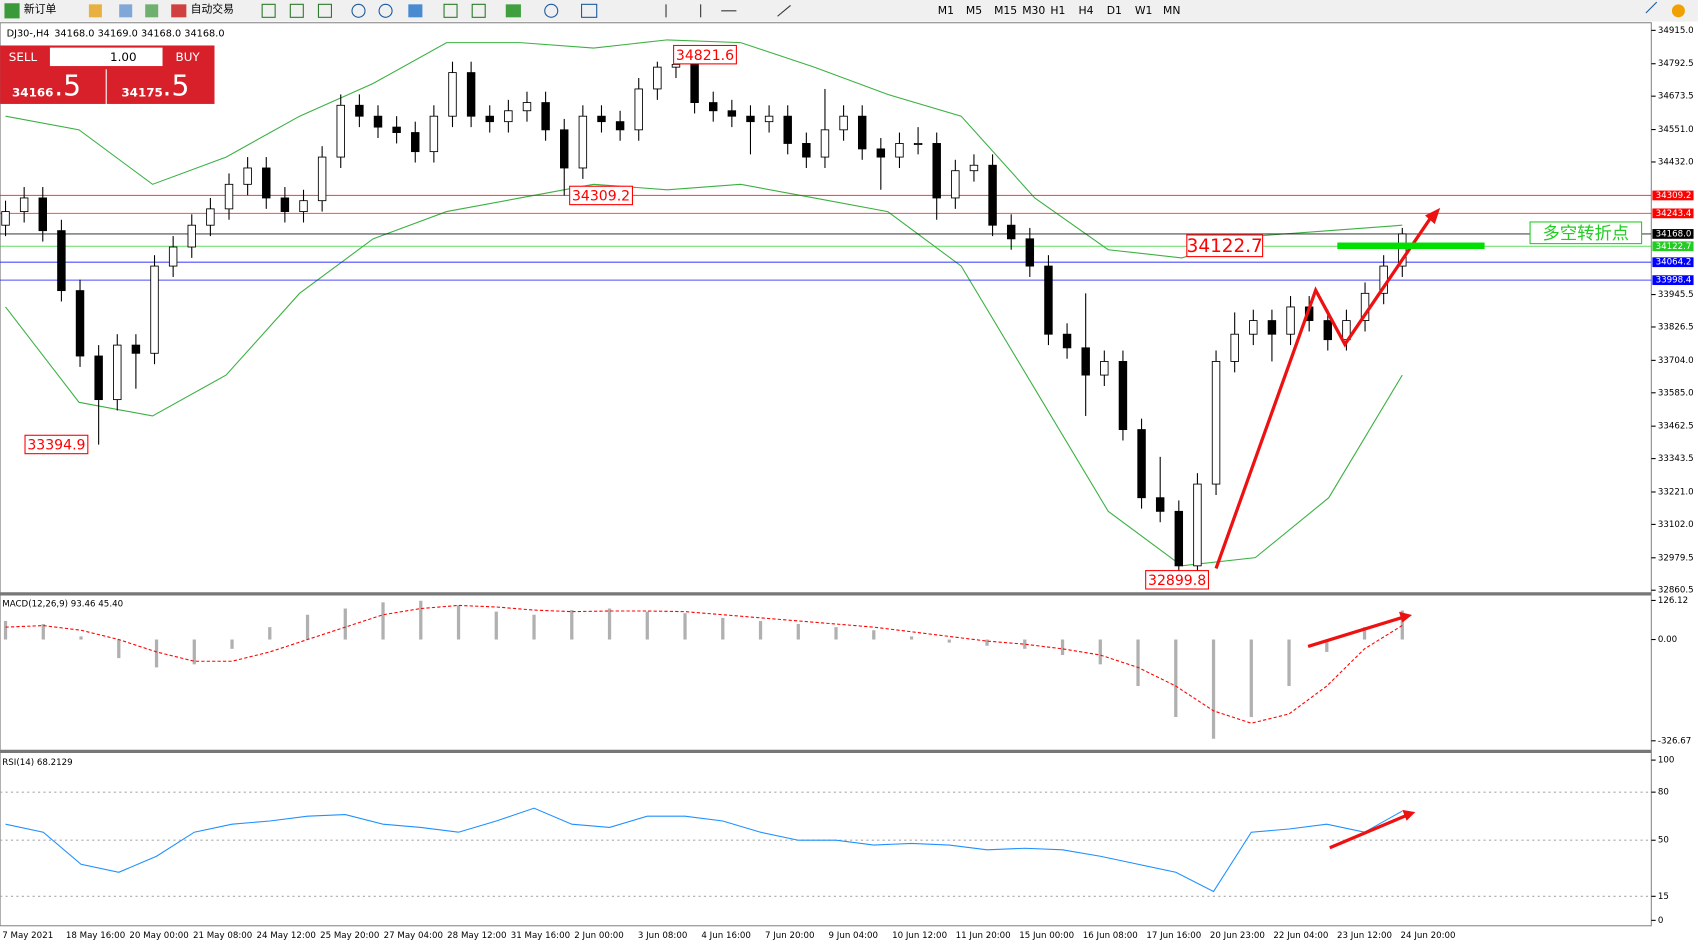 The height and width of the screenshot is (942, 1698). Describe the element at coordinates (1676, 295) in the screenshot. I see `y-tick-label: 33945.5` at that location.